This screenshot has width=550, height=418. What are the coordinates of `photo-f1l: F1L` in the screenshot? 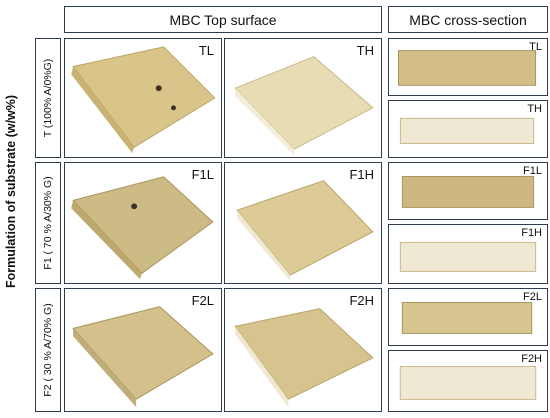 It's located at (143, 223).